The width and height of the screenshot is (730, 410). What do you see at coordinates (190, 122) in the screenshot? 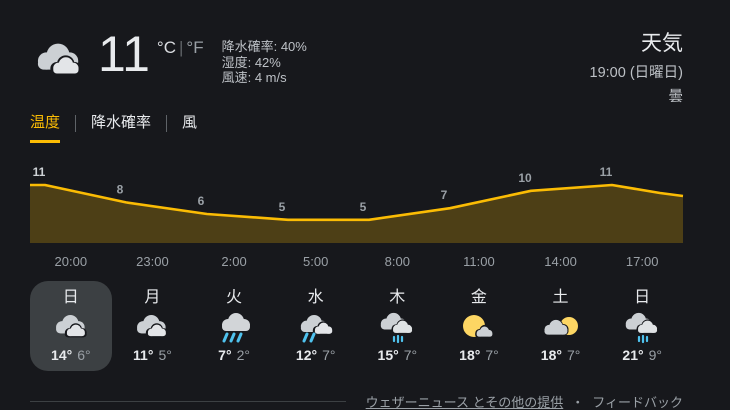
I see `tab-wind: 風` at bounding box center [190, 122].